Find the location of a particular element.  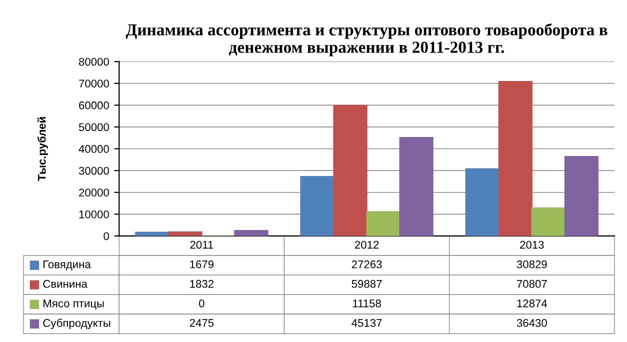

data-label: 11158 is located at coordinates (367, 303).